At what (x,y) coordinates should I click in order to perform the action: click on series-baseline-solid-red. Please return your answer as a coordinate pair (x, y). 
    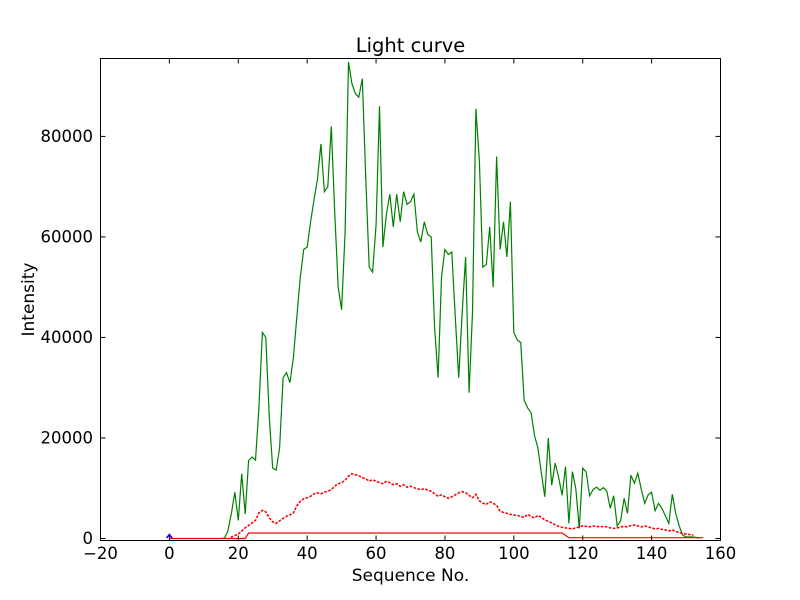
    Looking at the image, I should click on (436, 536).